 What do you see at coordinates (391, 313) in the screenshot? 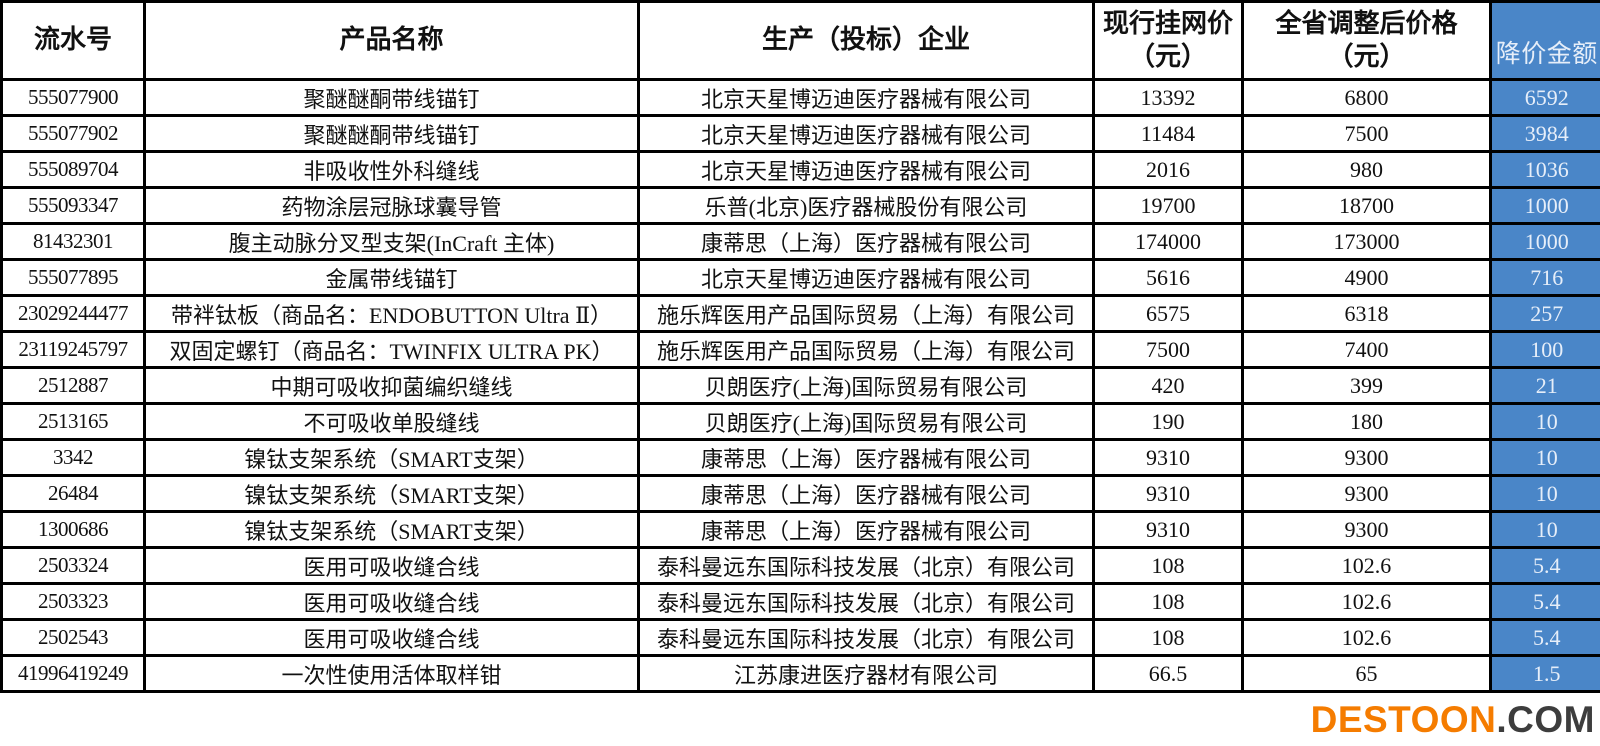
I see `product-cell: 带袢钛板（商品名：ENDOBUTTON Ultra Ⅱ）` at bounding box center [391, 313].